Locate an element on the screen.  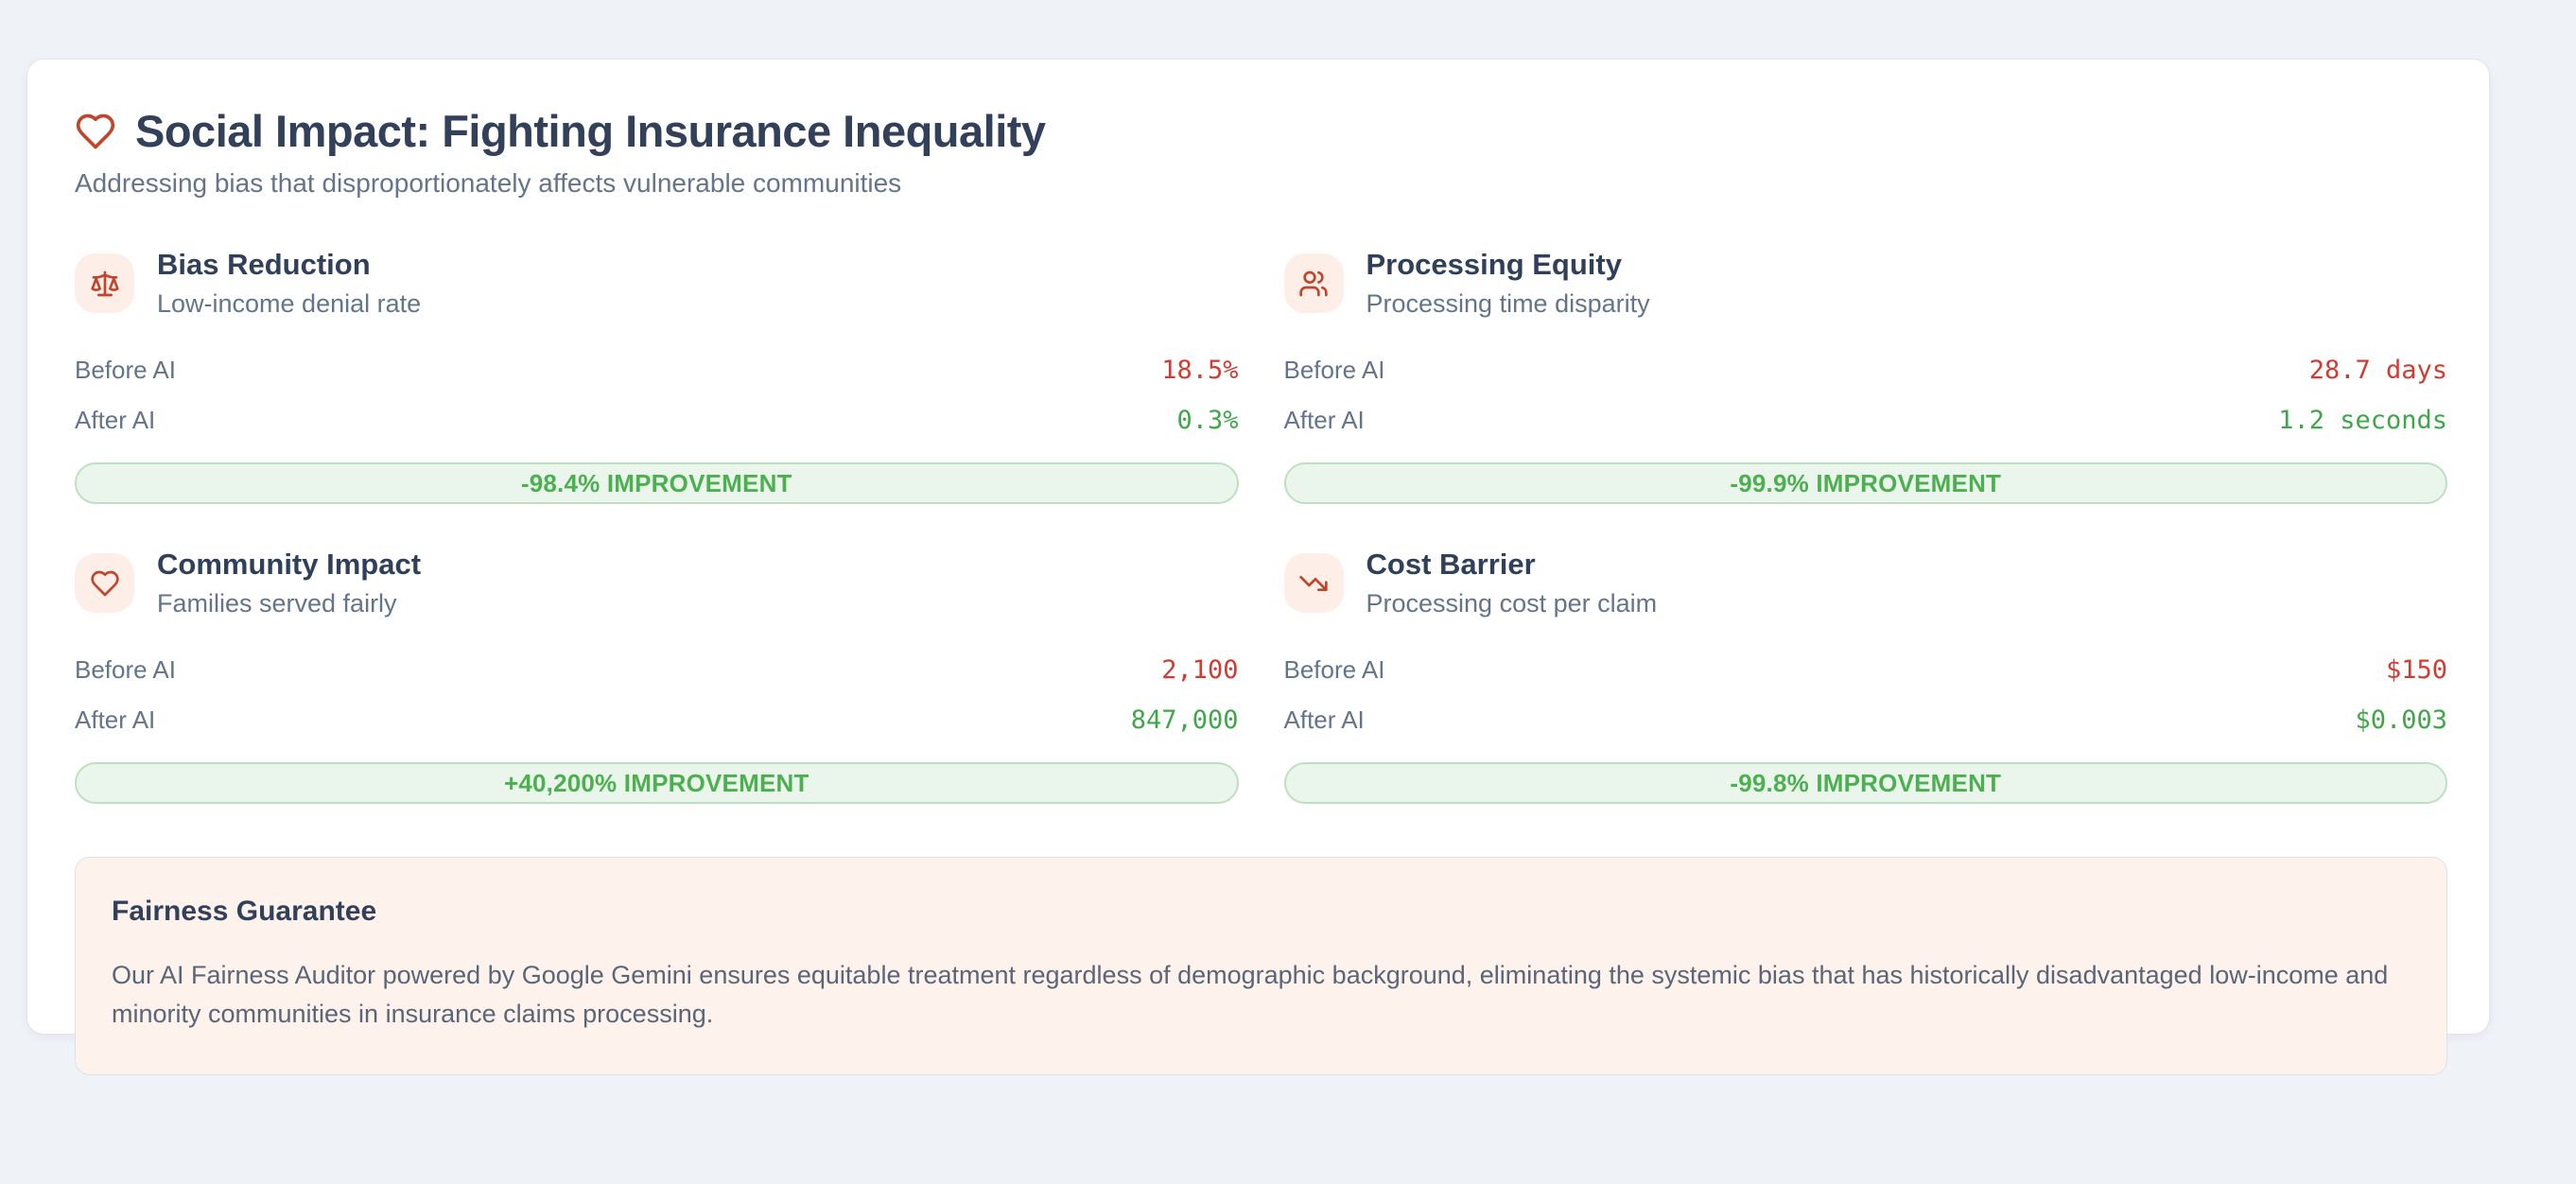
metric-rows: Before AI 2,100 After AI 847,000 is located at coordinates (657, 695).